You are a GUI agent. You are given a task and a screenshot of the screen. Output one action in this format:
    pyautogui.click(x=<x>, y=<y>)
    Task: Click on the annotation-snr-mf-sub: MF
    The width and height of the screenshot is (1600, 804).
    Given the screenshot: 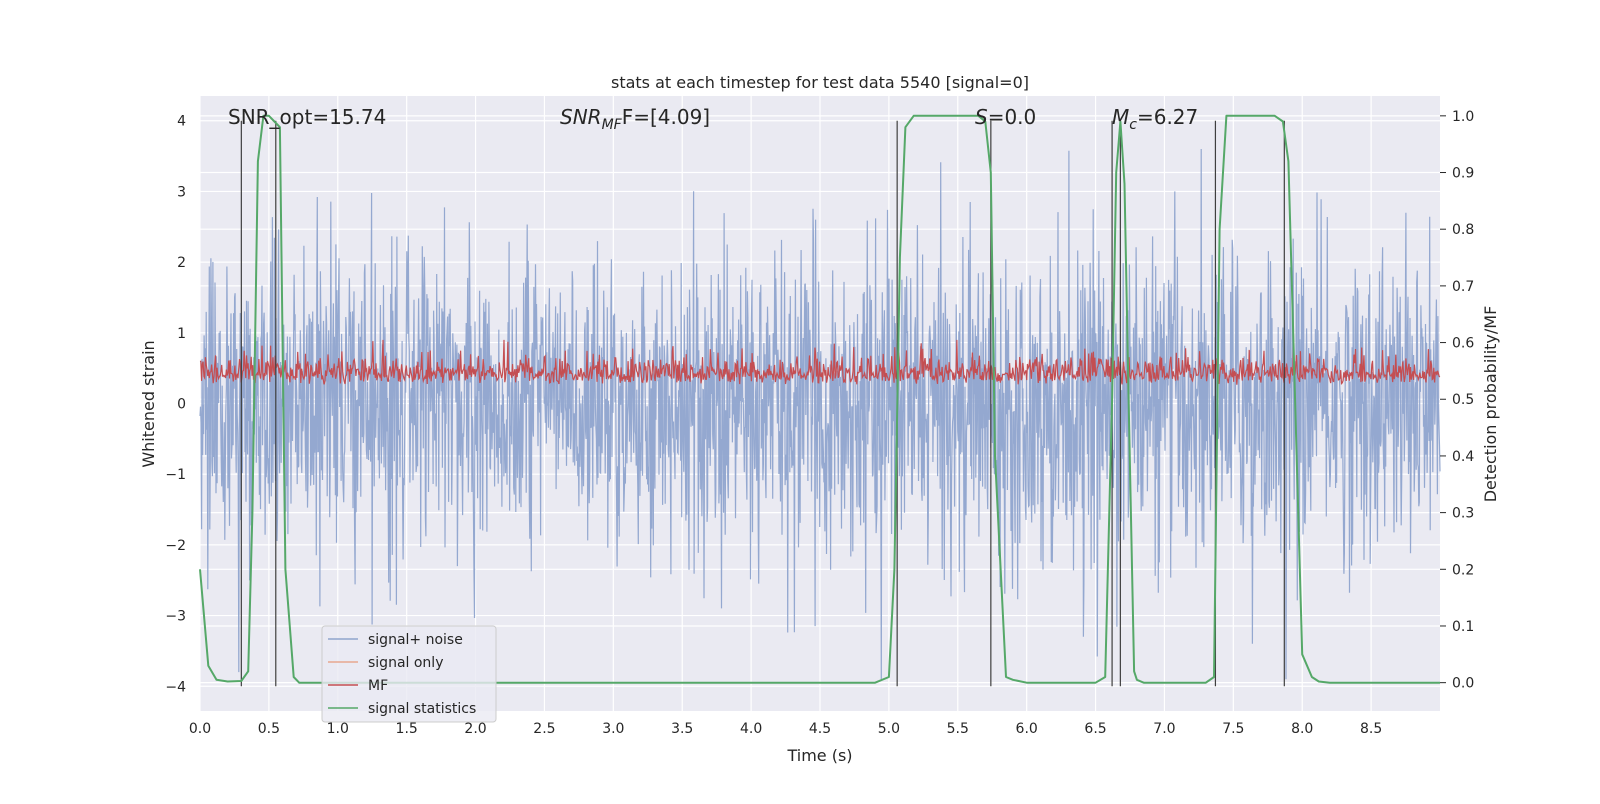 What is the action you would take?
    pyautogui.click(x=612, y=125)
    